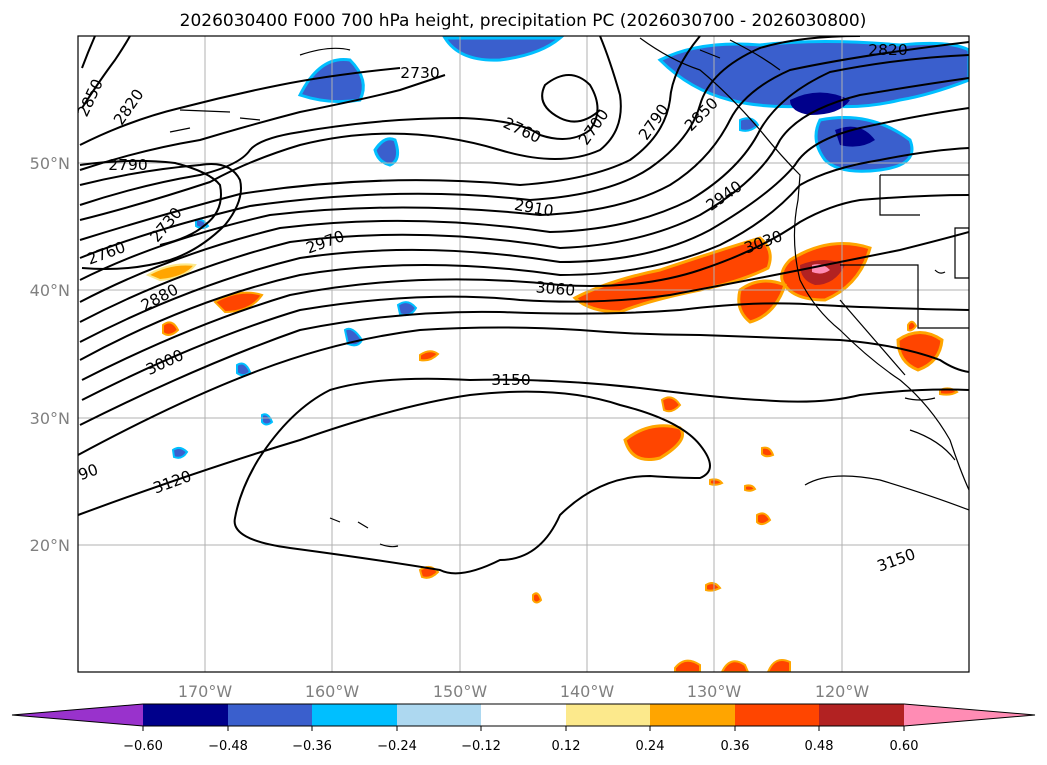 Image resolution: width=1047 pixels, height=765 pixels. Describe the element at coordinates (50, 163) in the screenshot. I see `lat-tick-label: 50°N` at that location.